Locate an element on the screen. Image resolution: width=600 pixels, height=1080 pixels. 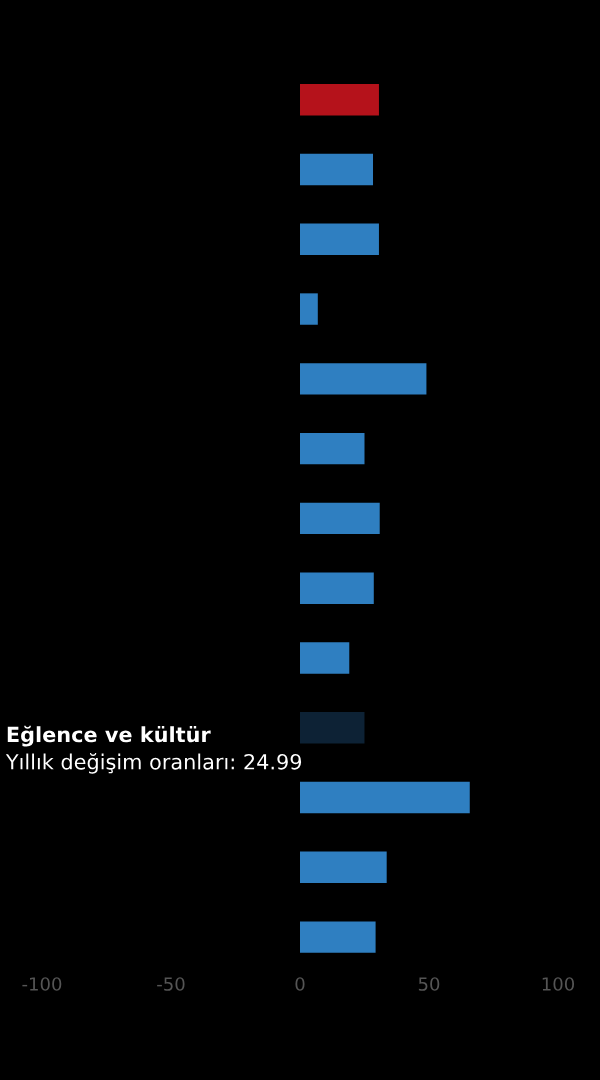
x-tick-label: 50 is located at coordinates (429, 984).